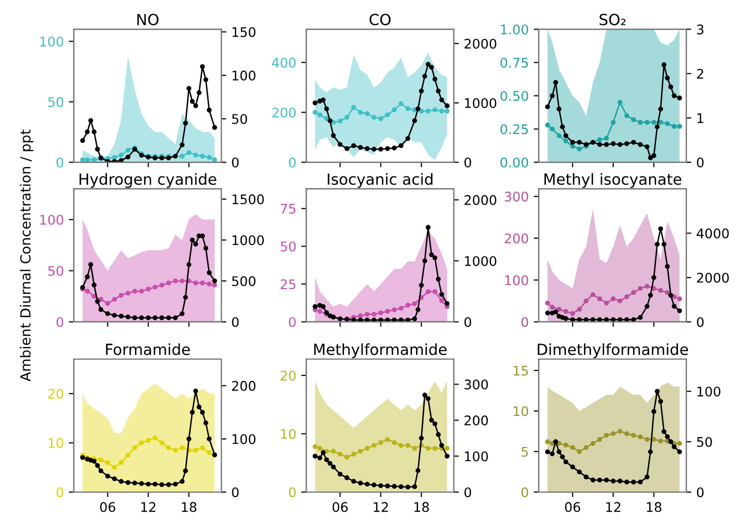 The height and width of the screenshot is (532, 738). I want to click on y2-tick-label: 2, so click(700, 73).